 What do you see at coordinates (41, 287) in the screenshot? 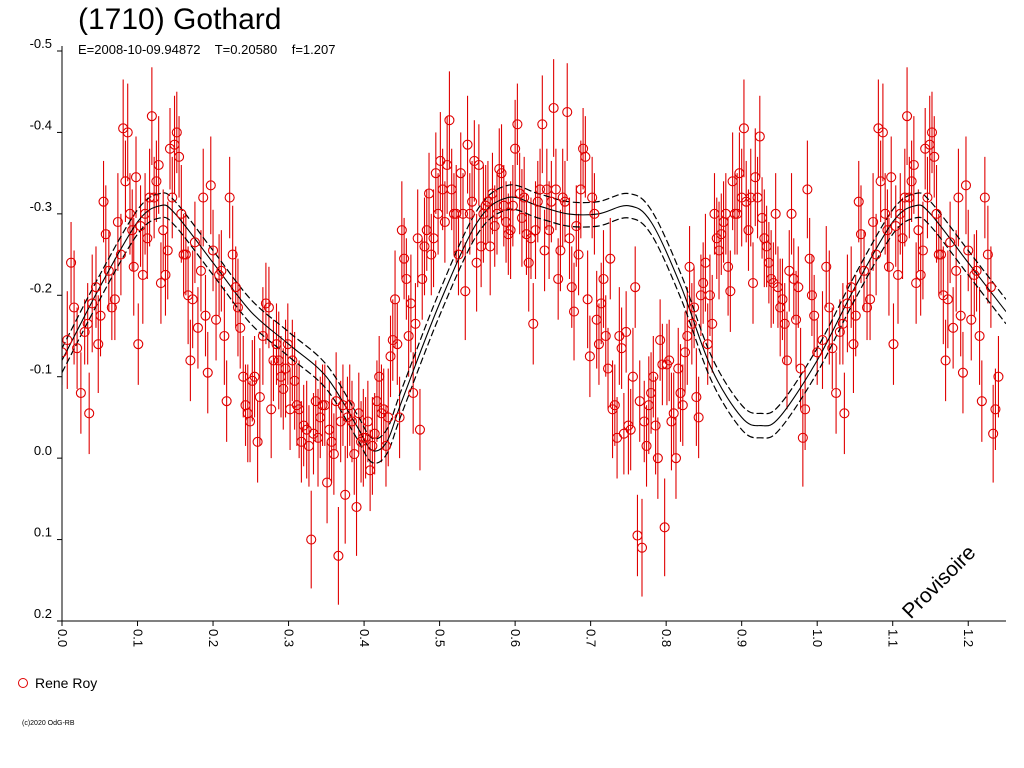
I see `y-tick-label: -0.2` at bounding box center [41, 287].